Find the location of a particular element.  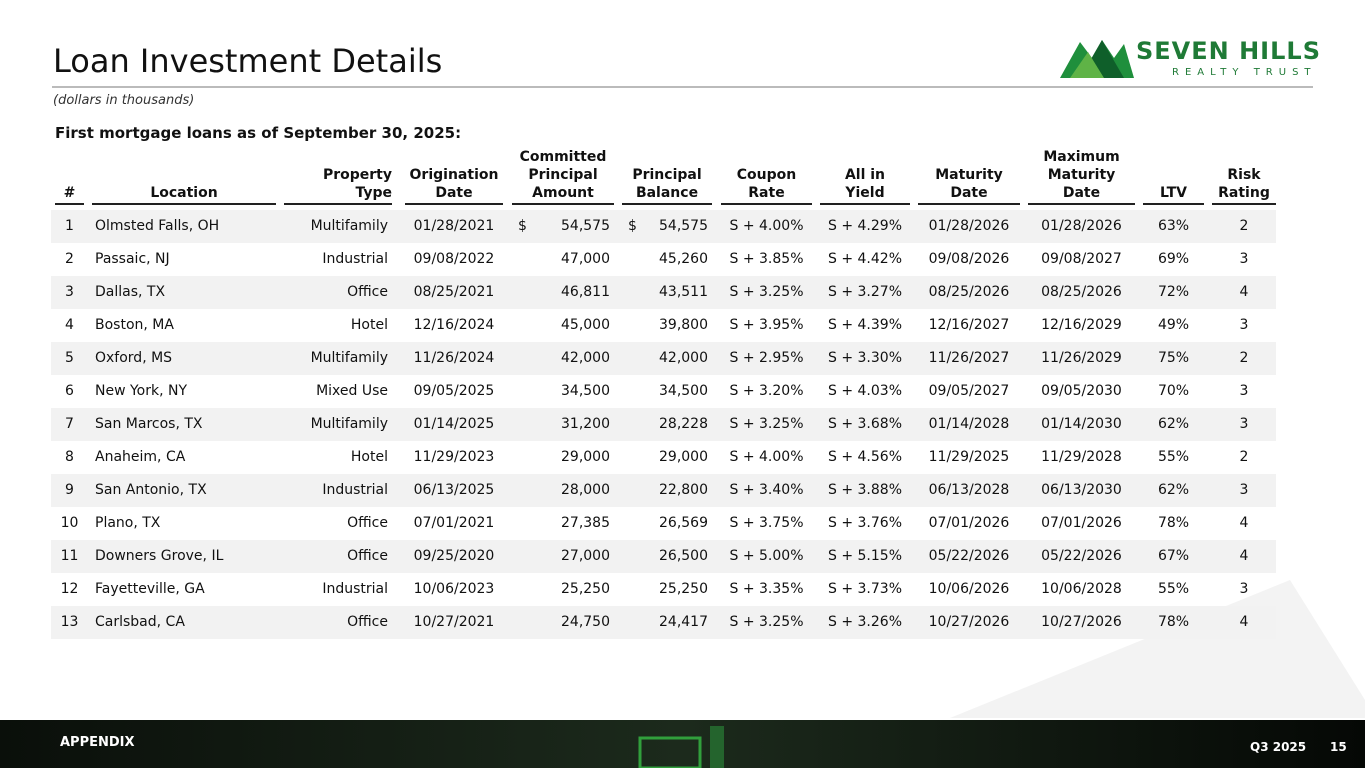

header-line: All in is located at coordinates (865, 175).